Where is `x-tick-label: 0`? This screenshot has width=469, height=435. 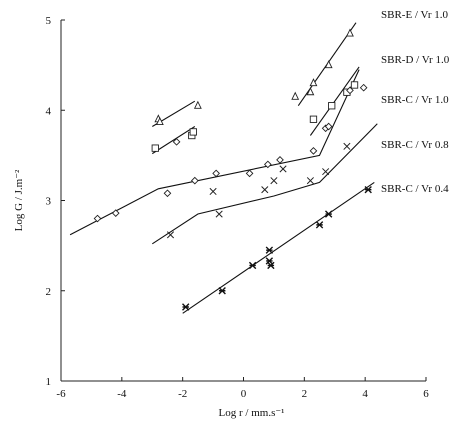 x-tick-label: 0 is located at coordinates (244, 394).